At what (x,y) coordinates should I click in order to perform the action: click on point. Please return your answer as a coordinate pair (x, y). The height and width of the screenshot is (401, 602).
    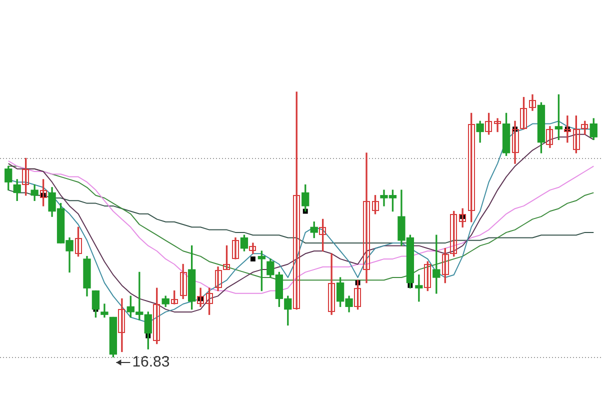
    Looking at the image, I should click on (253, 259).